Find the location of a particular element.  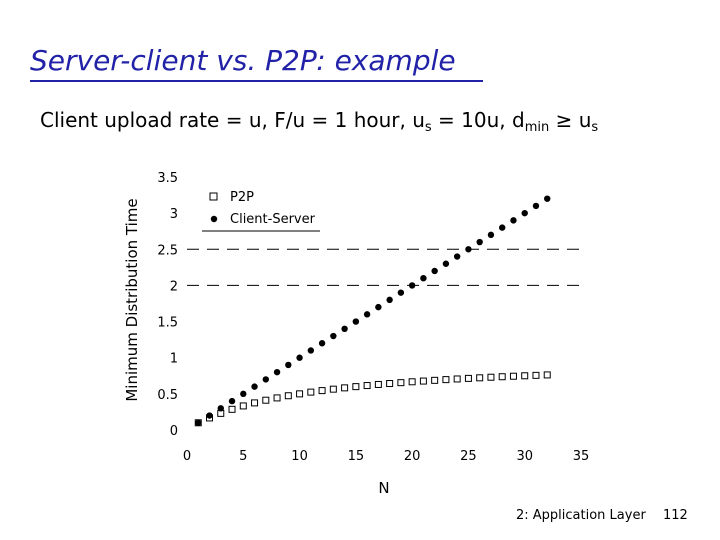

x-tick-label: 0 is located at coordinates (187, 456).